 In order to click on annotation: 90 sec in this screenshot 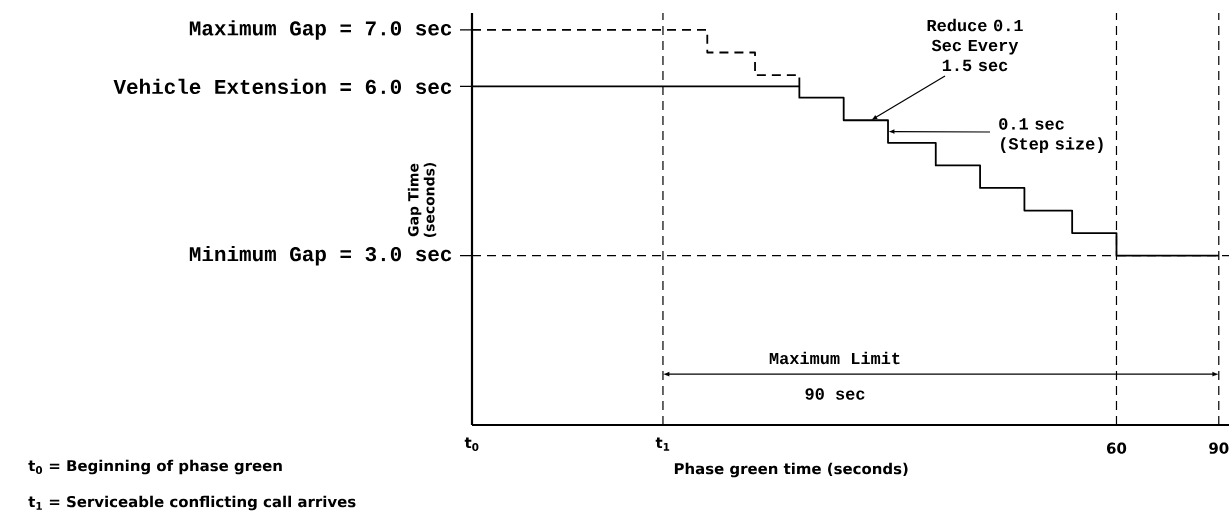, I will do `click(835, 394)`.